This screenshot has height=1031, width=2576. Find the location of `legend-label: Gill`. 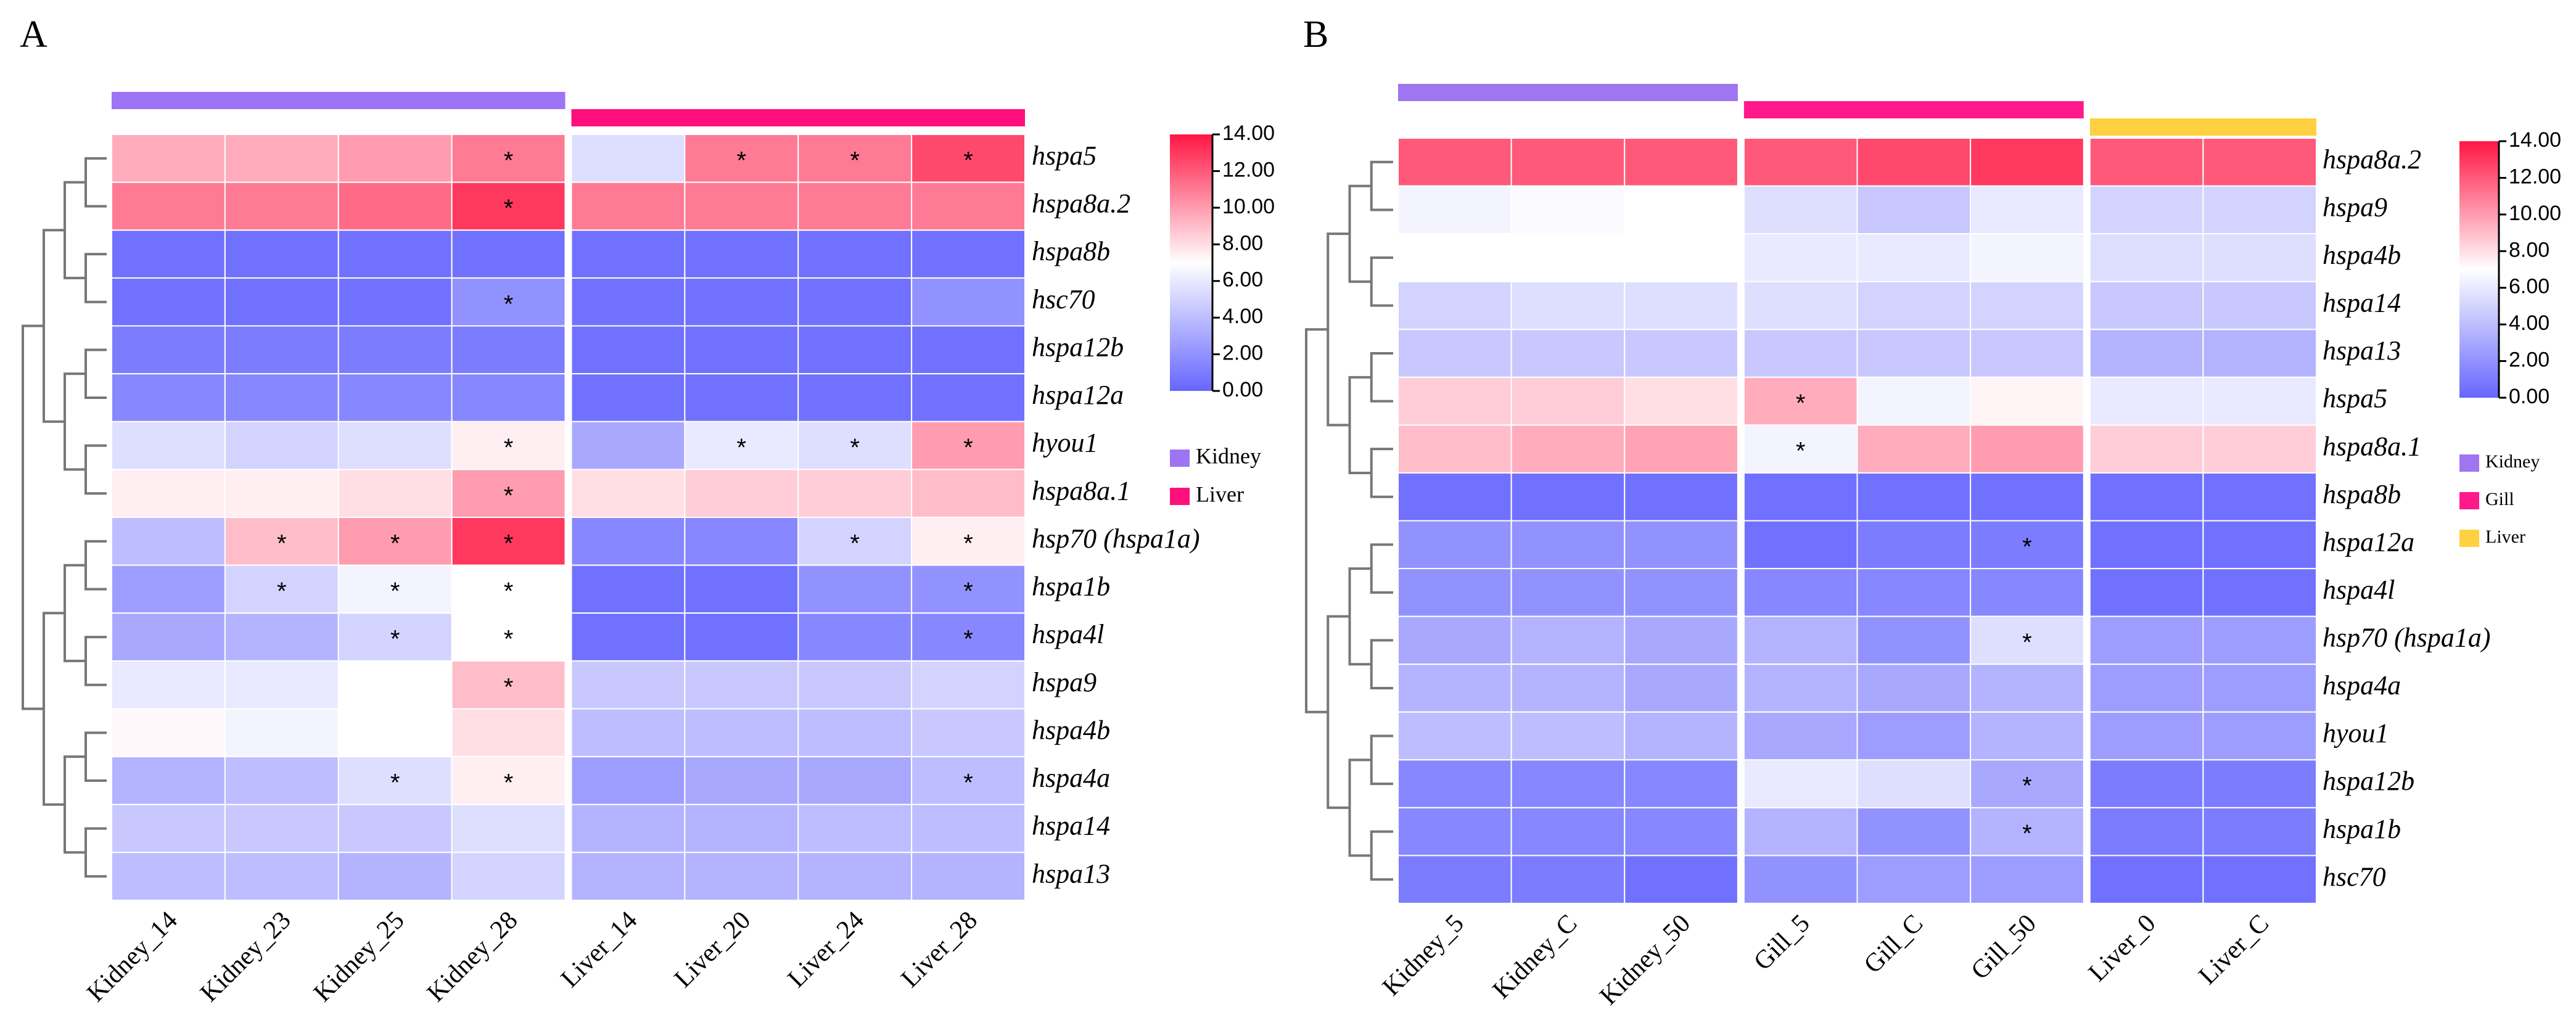

legend-label: Gill is located at coordinates (2499, 499).